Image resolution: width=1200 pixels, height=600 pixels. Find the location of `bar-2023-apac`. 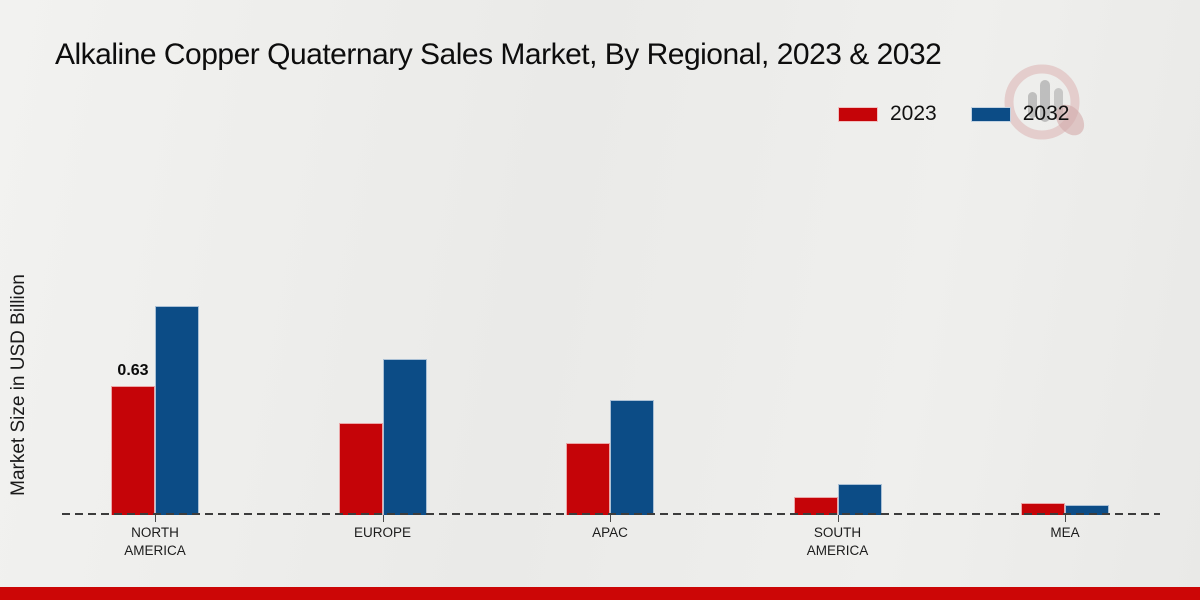

bar-2023-apac is located at coordinates (588, 479).